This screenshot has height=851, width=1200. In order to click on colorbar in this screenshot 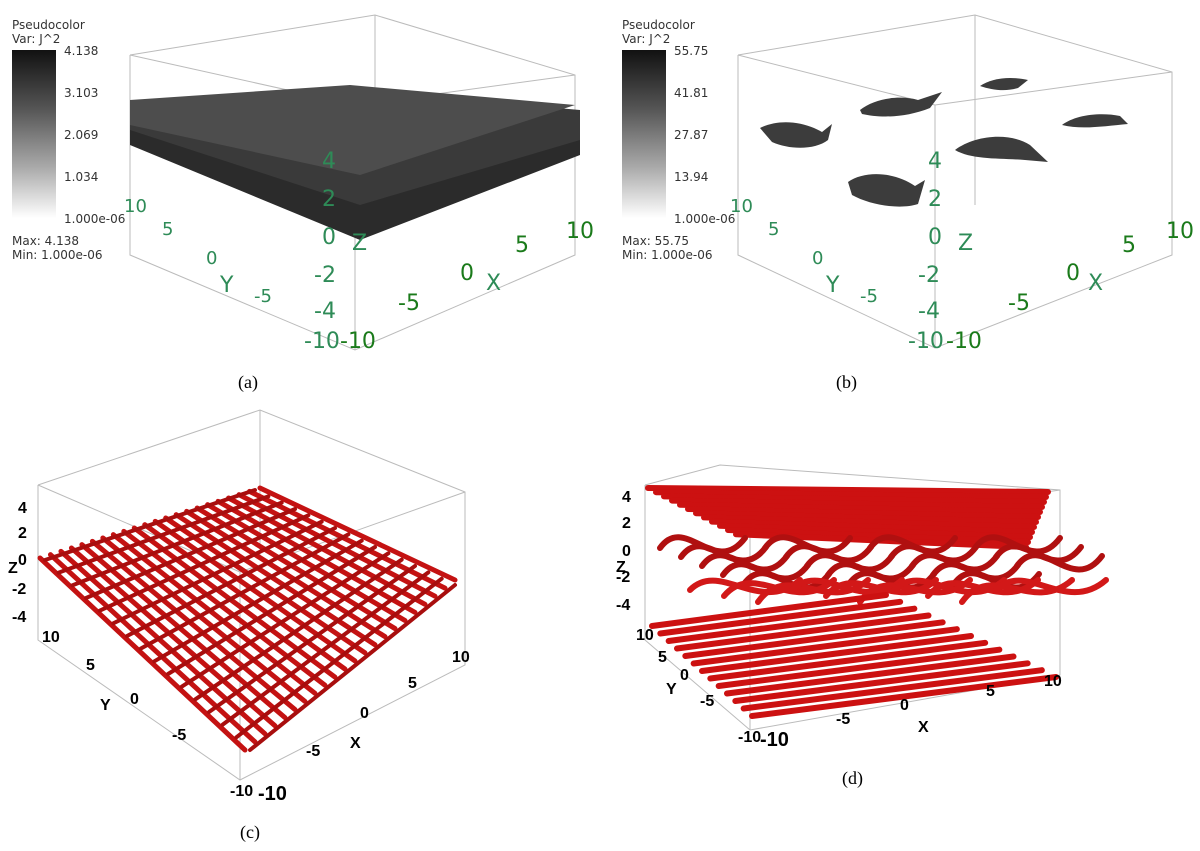, I will do `click(34, 134)`.